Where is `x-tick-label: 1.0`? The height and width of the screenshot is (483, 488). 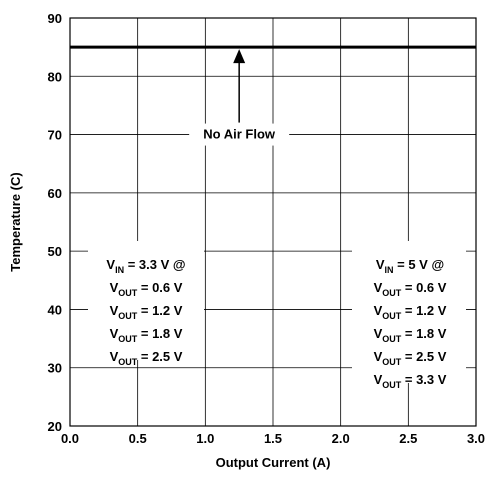
x-tick-label: 1.0 is located at coordinates (205, 438).